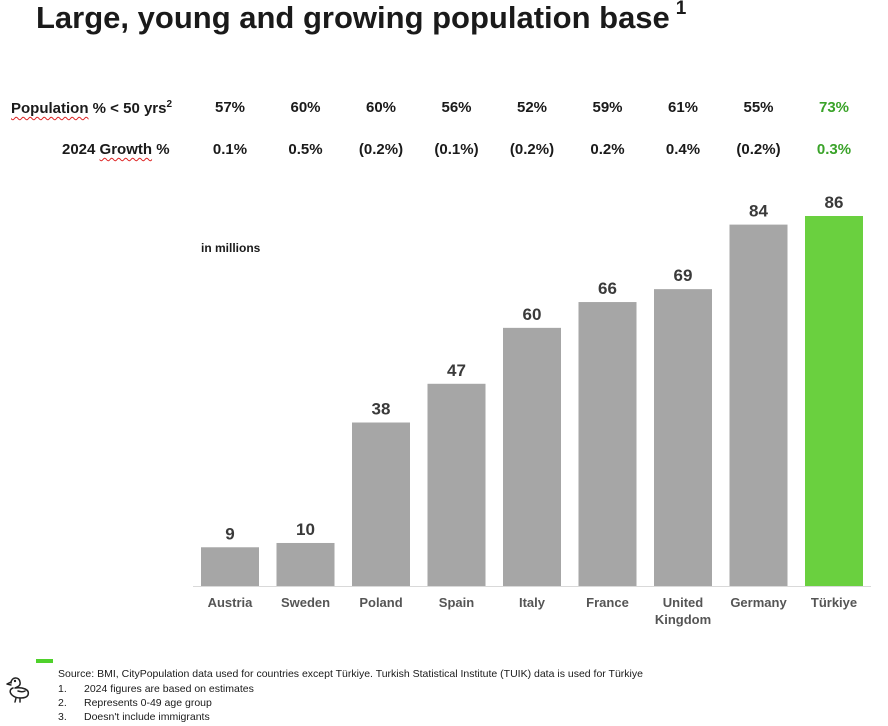  I want to click on growth-value: 0.1%, so click(230, 149).